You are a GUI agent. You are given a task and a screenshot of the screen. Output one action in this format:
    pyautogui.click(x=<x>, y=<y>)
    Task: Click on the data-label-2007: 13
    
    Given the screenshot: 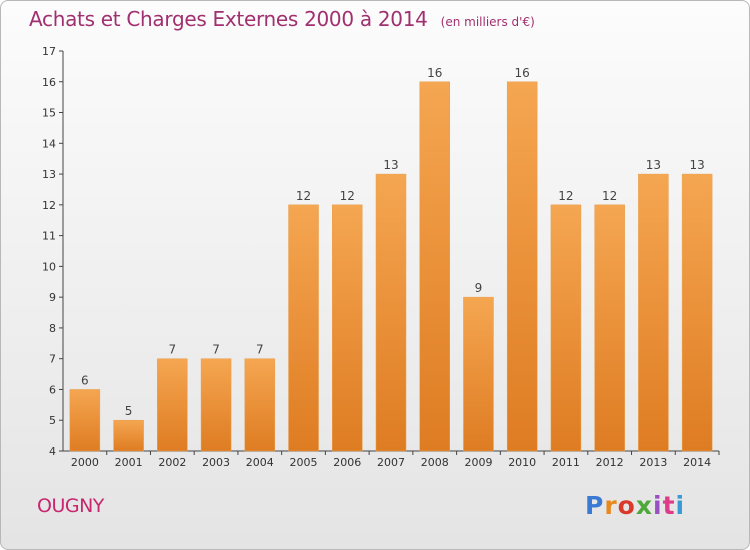 What is the action you would take?
    pyautogui.click(x=390, y=165)
    